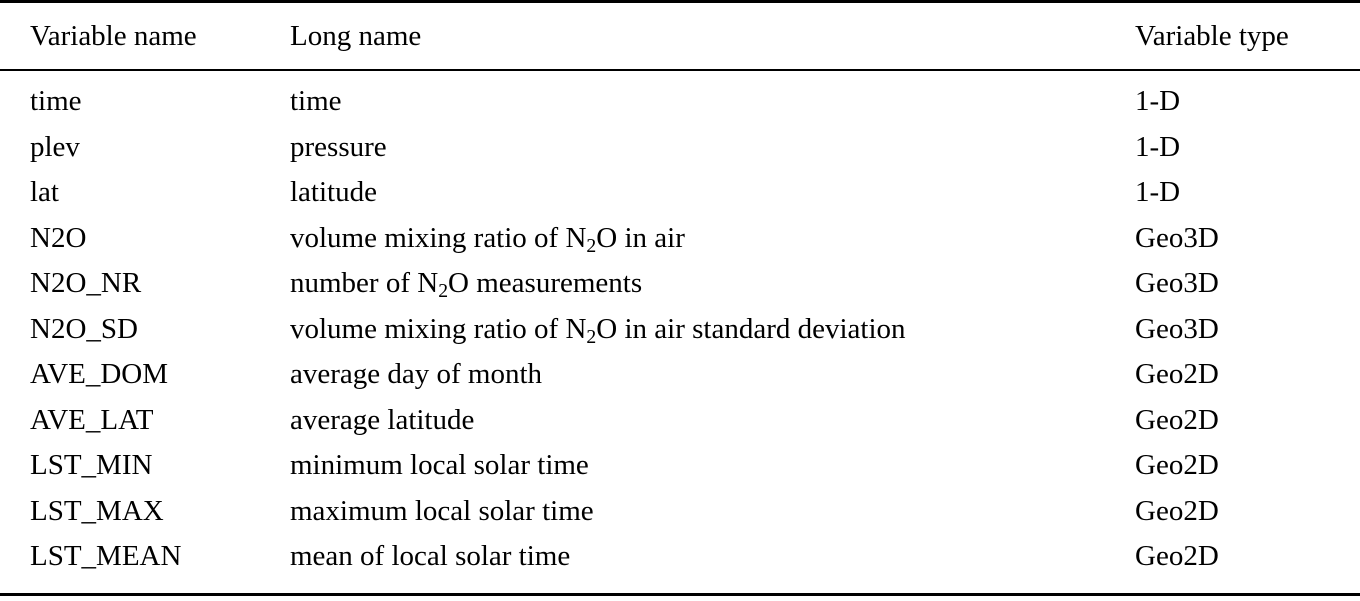 Image resolution: width=1360 pixels, height=601 pixels. I want to click on variable-name-cell: AVE_DOM, so click(99, 374).